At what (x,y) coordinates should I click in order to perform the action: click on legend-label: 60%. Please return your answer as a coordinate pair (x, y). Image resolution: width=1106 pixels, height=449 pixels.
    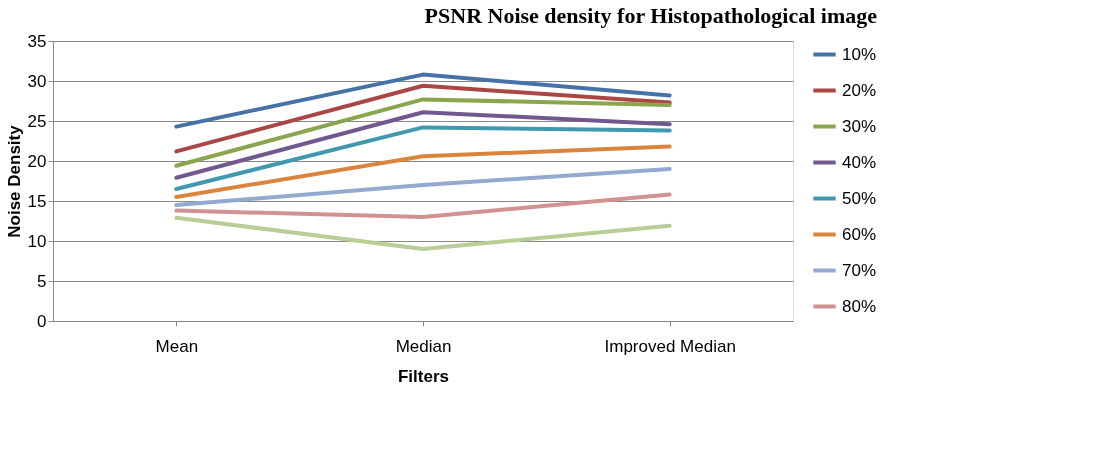
    Looking at the image, I should click on (859, 234).